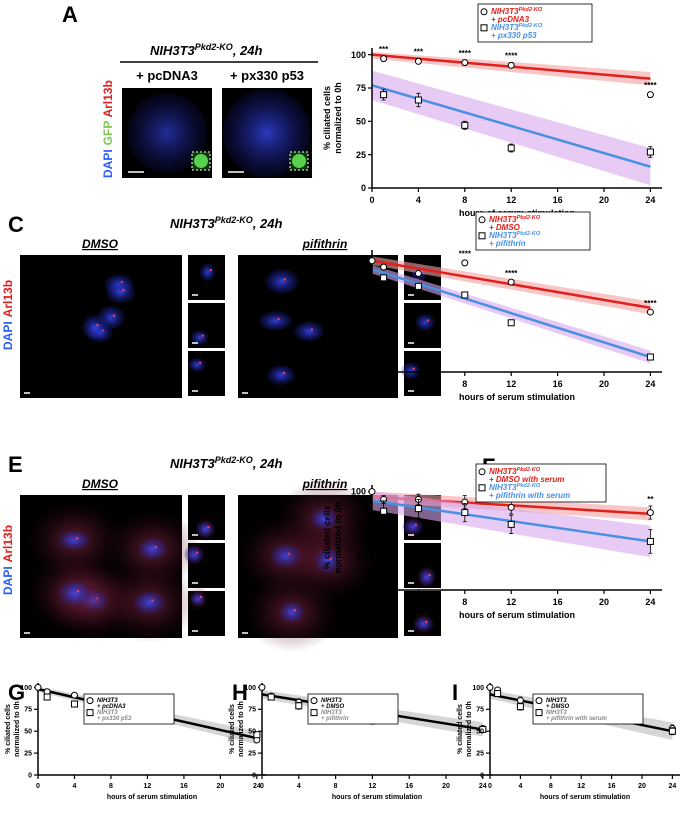 This screenshot has width=685, height=813. What do you see at coordinates (193, 223) in the screenshot?
I see `title-base: NIH3T3` at bounding box center [193, 223].